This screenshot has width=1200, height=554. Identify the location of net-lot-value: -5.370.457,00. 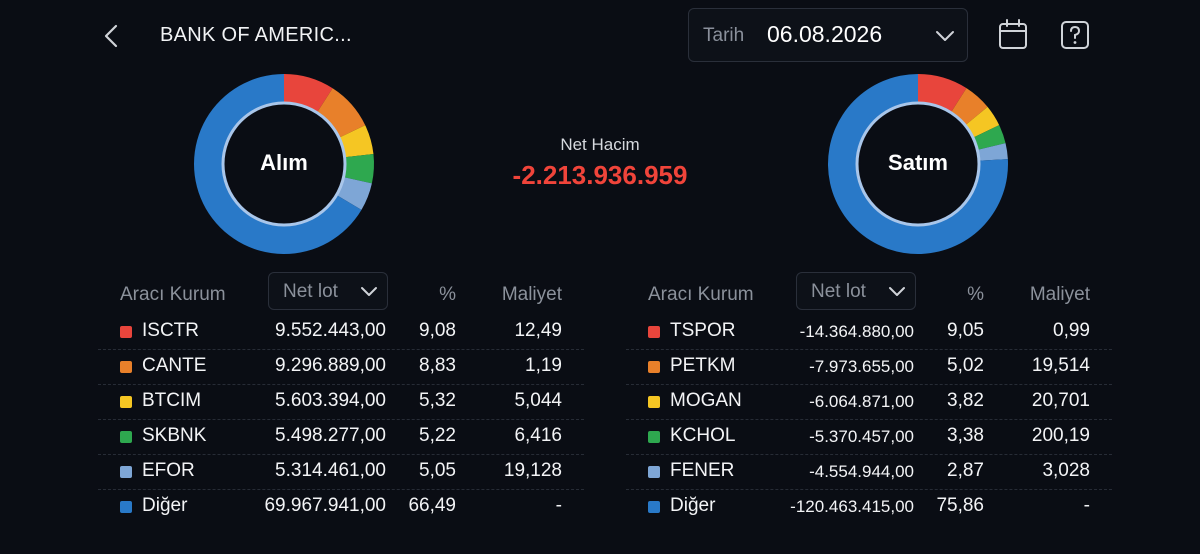
(861, 436).